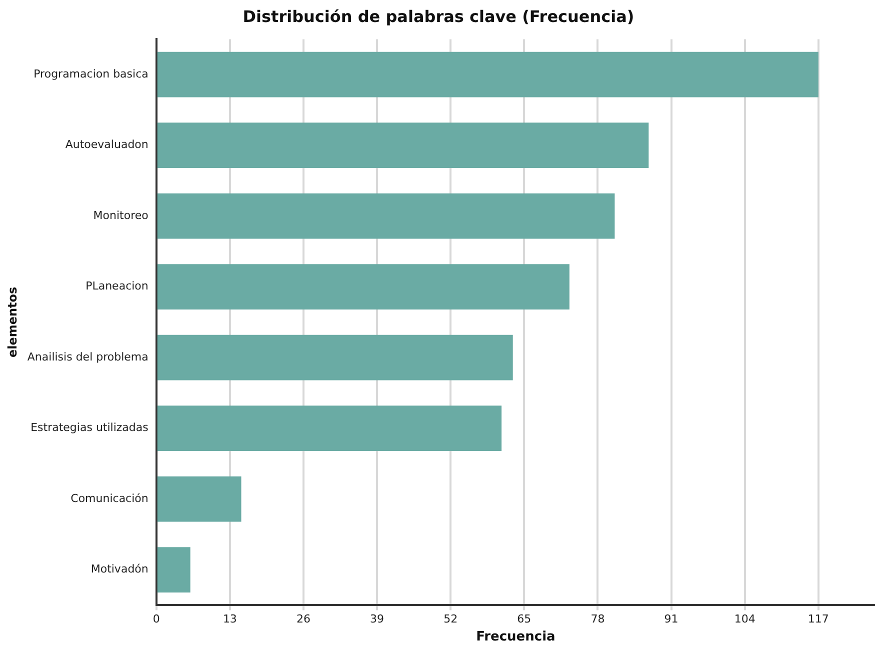 The height and width of the screenshot is (649, 875). Describe the element at coordinates (121, 215) in the screenshot. I see `y-tick-label: Monitoreo` at that location.